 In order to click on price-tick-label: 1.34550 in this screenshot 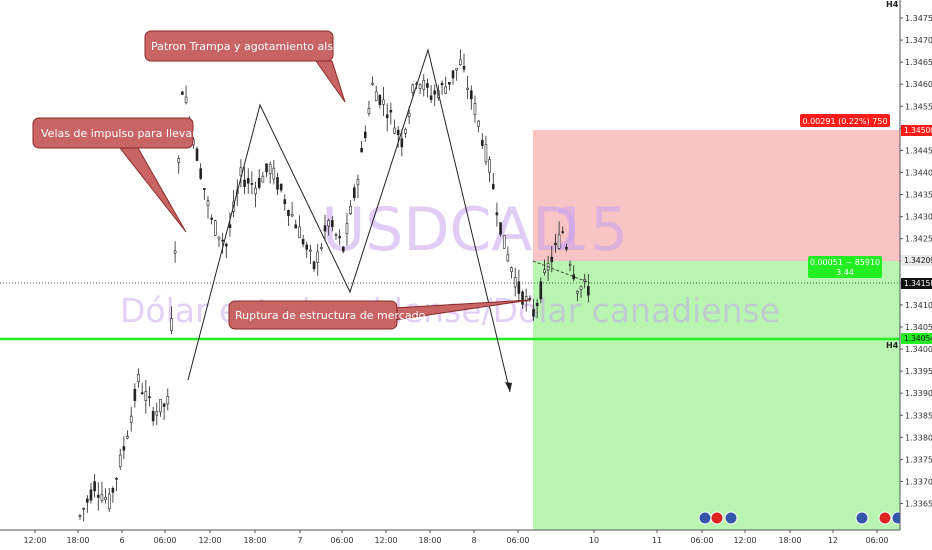, I will do `click(918, 106)`.